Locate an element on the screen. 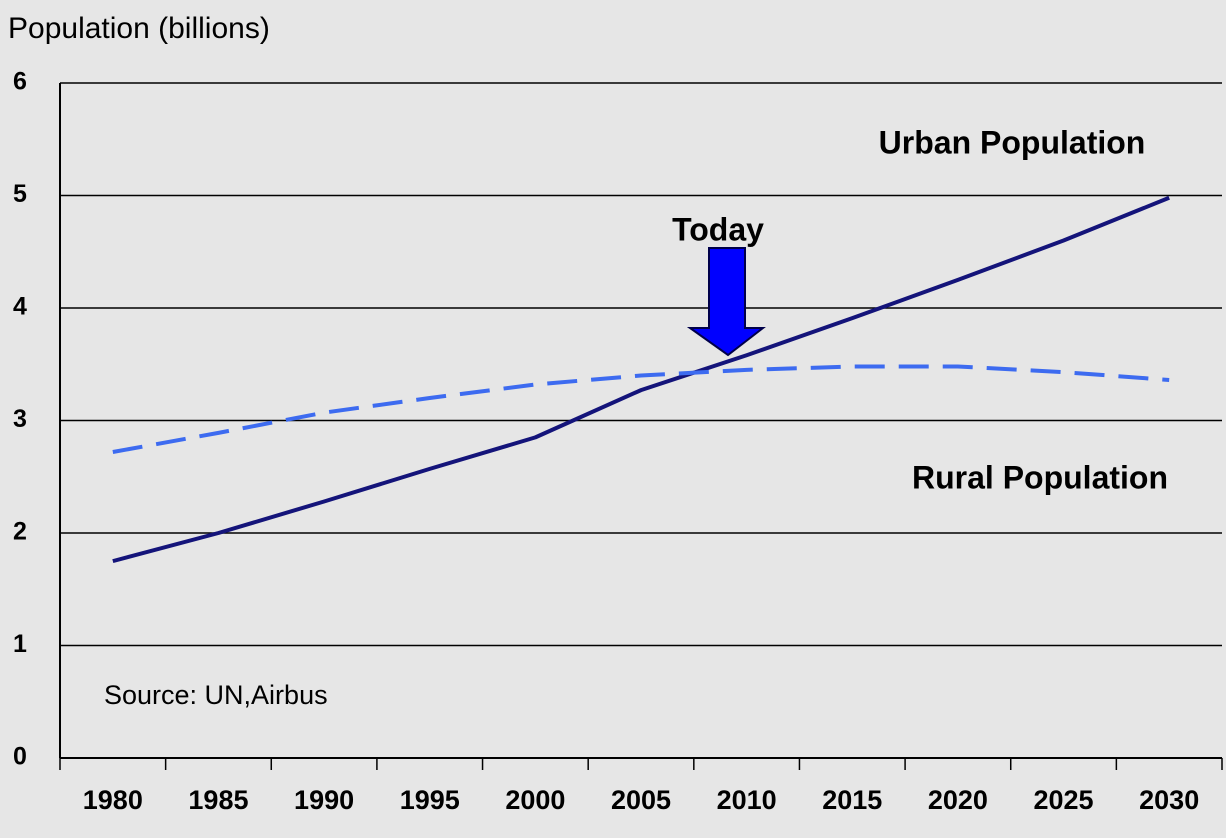 This screenshot has width=1226, height=838. annotation: Source: UN,Airbus is located at coordinates (216, 695).